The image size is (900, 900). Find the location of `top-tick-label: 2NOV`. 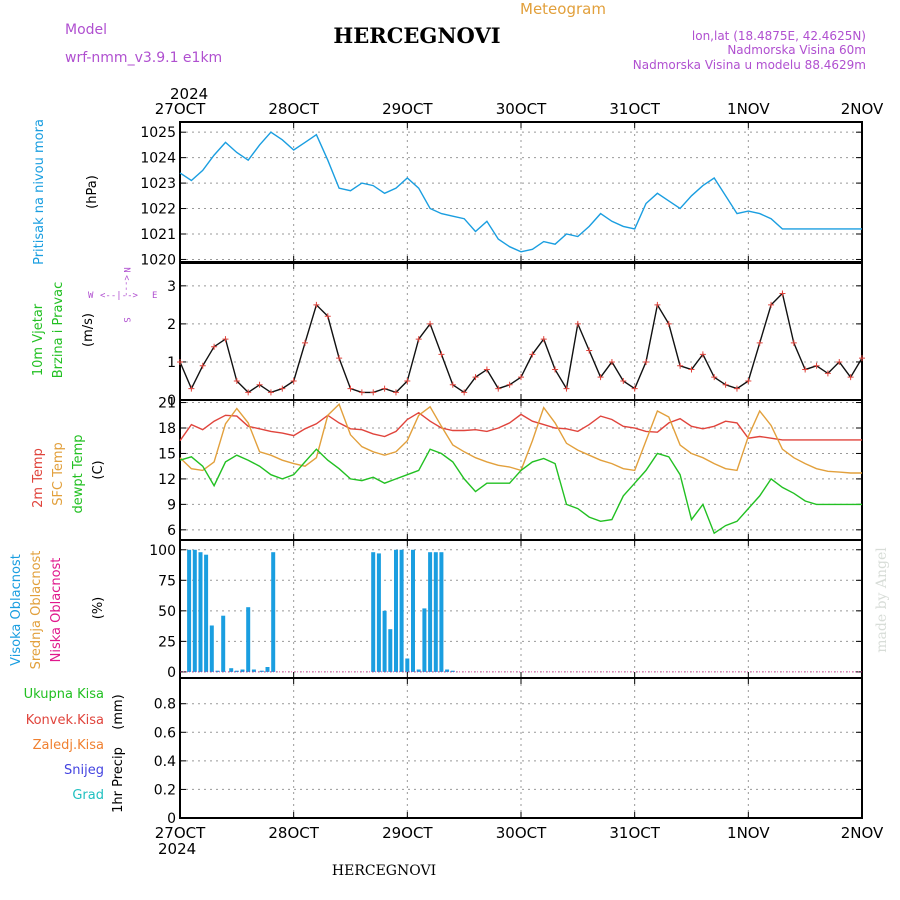

top-tick-label: 2NOV is located at coordinates (862, 109).